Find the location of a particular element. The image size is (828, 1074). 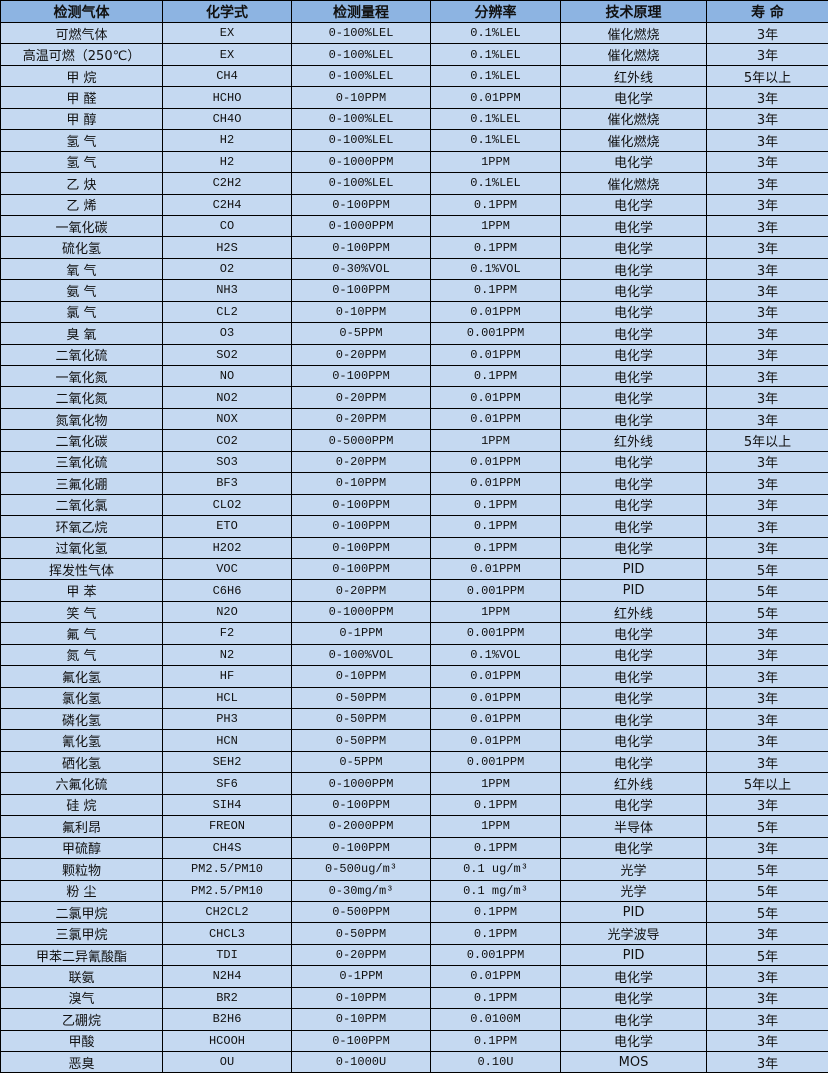

cell-gas-name: 氯 气 is located at coordinates (81, 312).